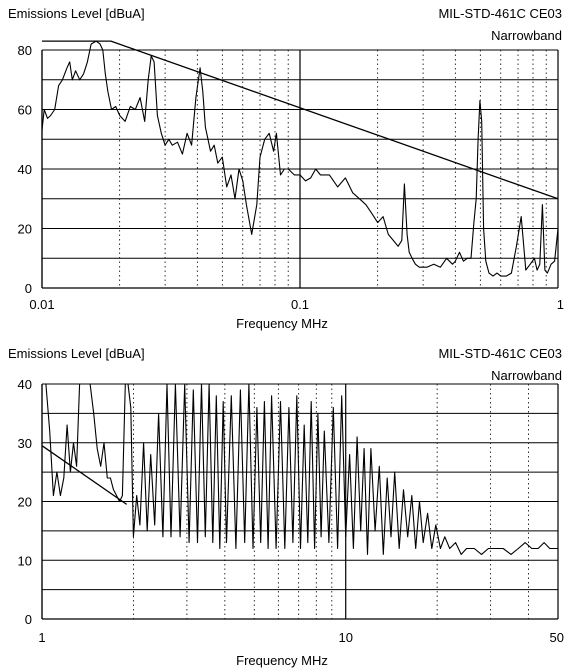 The image size is (564, 671). I want to click on y-tick-label: 60, so click(25, 110).